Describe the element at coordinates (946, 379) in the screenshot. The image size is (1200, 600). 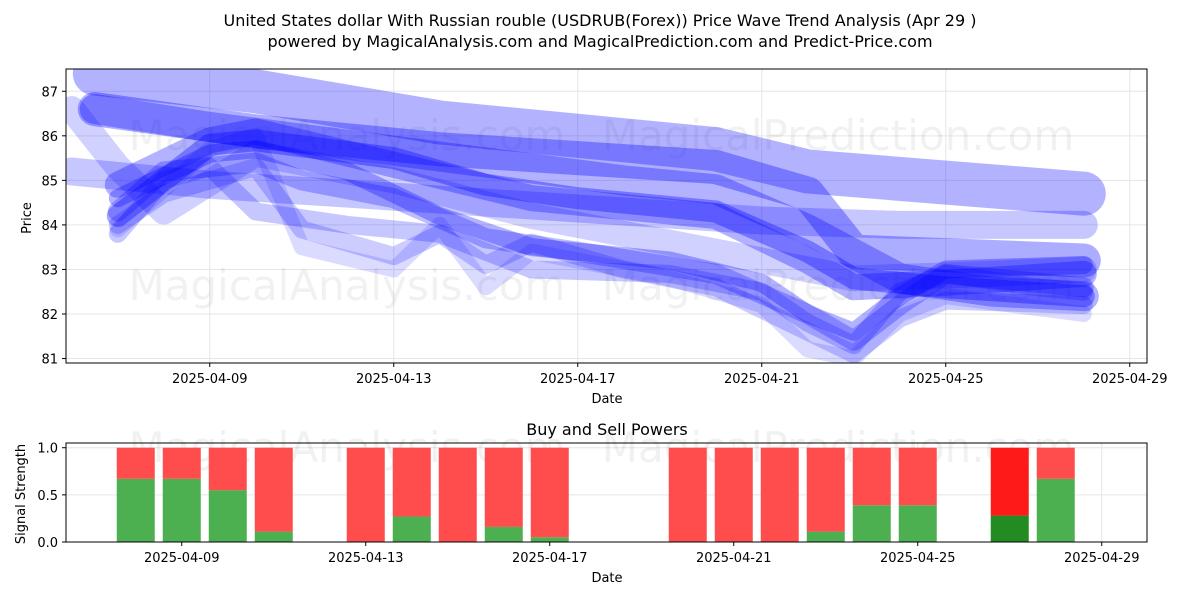
I see `price-x-tick-label: 2025-04-25` at that location.